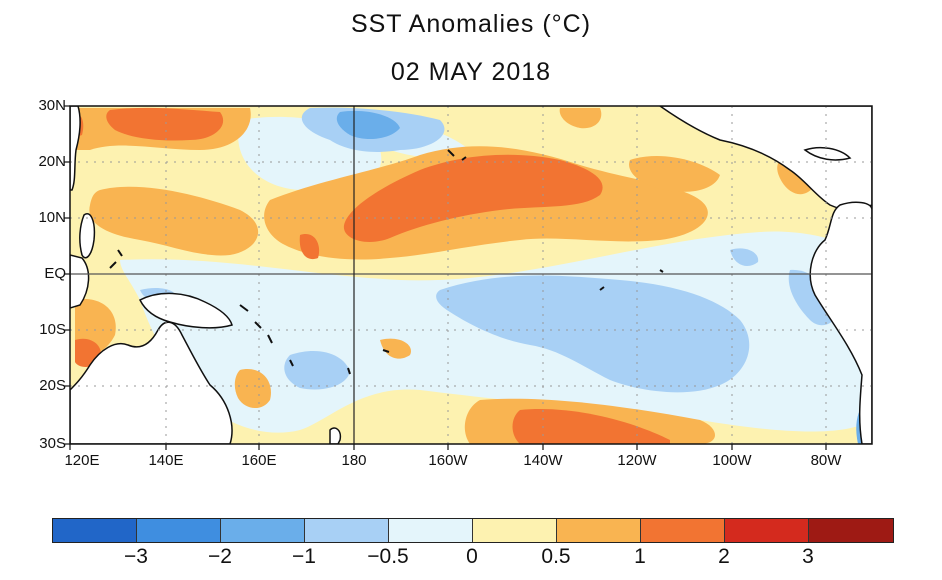 Image resolution: width=942 pixels, height=580 pixels. Describe the element at coordinates (52, 329) in the screenshot. I see `lat-label-10s: 10S` at that location.